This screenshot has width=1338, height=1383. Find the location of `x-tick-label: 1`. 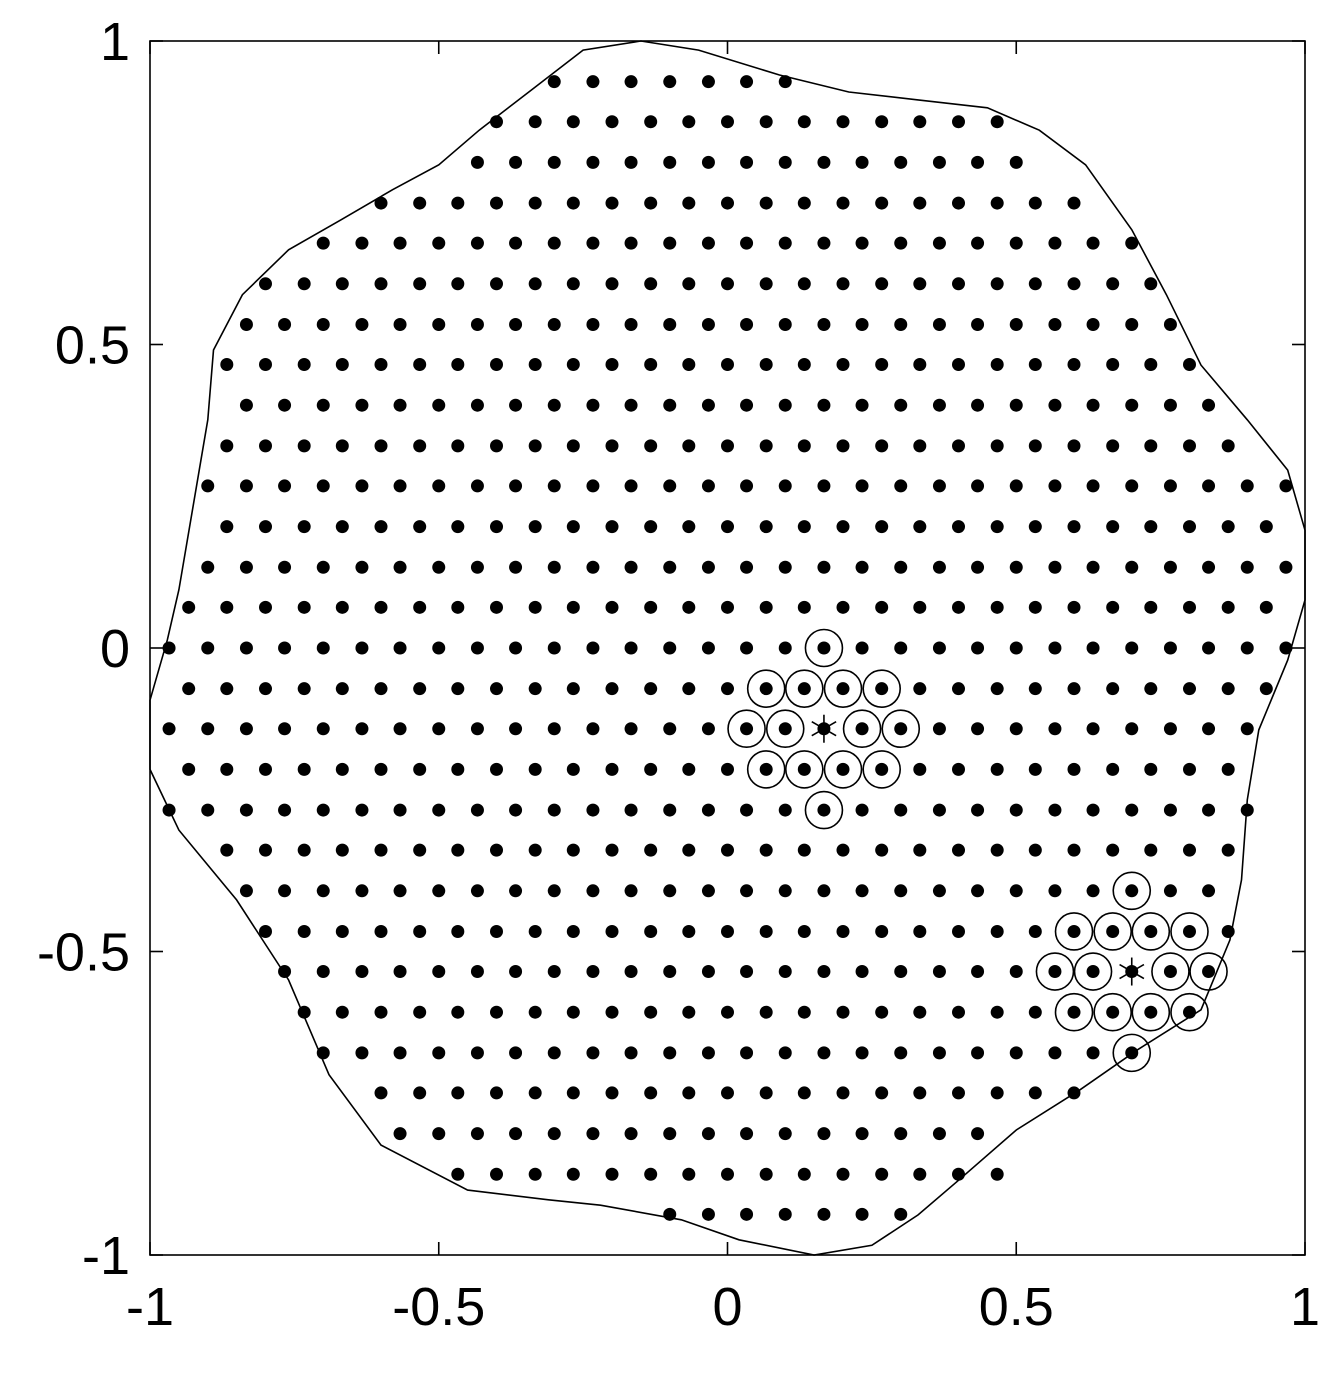

x-tick-label: 1 is located at coordinates (1305, 1307).